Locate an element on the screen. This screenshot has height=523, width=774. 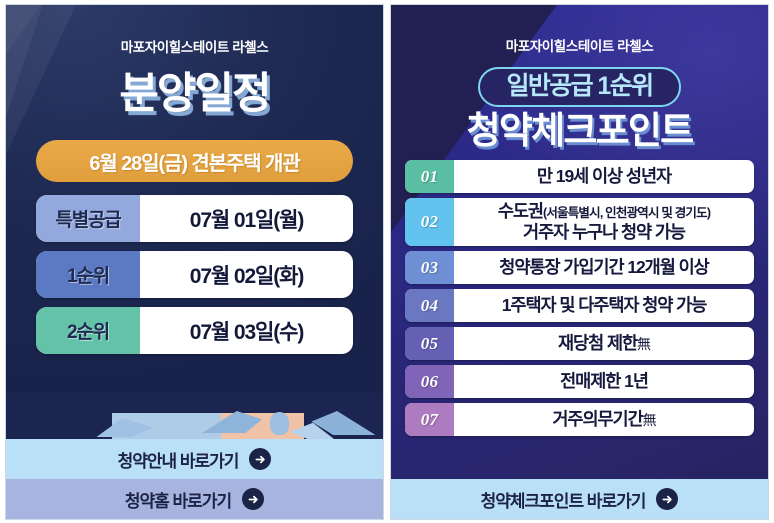
item-number: 07 is located at coordinates (429, 419).